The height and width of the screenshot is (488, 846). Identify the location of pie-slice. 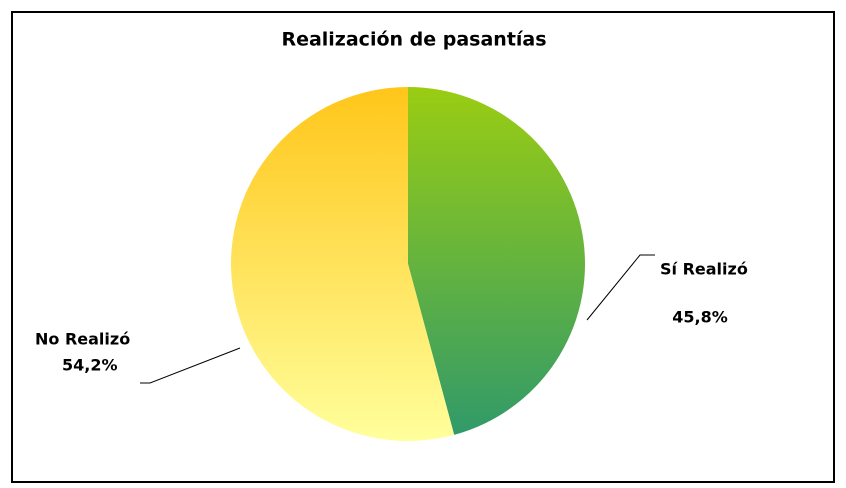
(496, 261).